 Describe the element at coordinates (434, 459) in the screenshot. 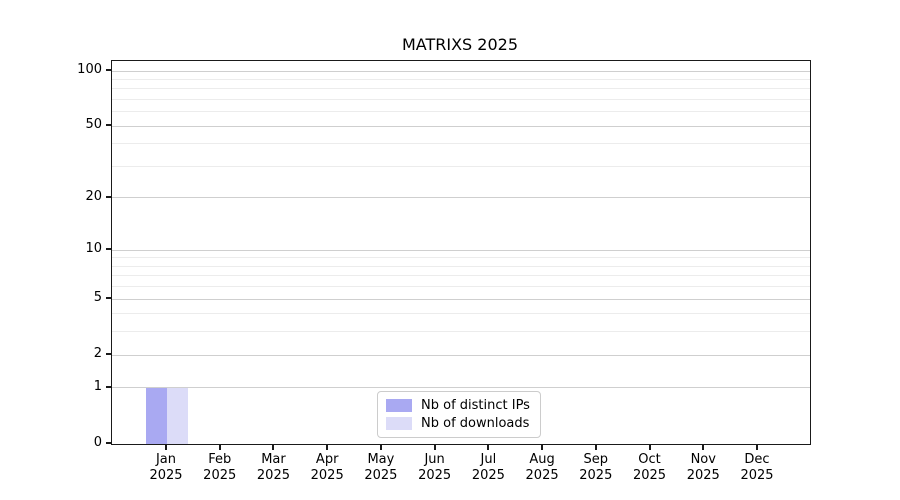

I see `x-tick-label-month: Jun` at that location.